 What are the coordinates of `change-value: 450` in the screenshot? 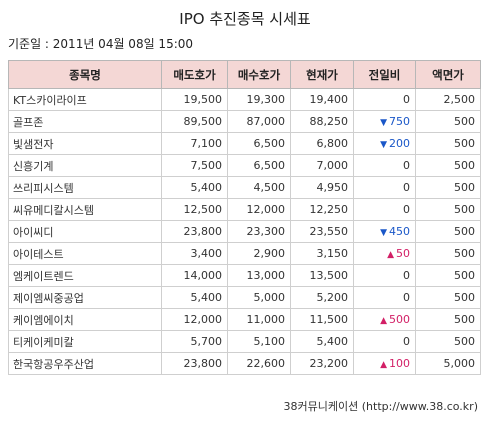 It's located at (399, 231).